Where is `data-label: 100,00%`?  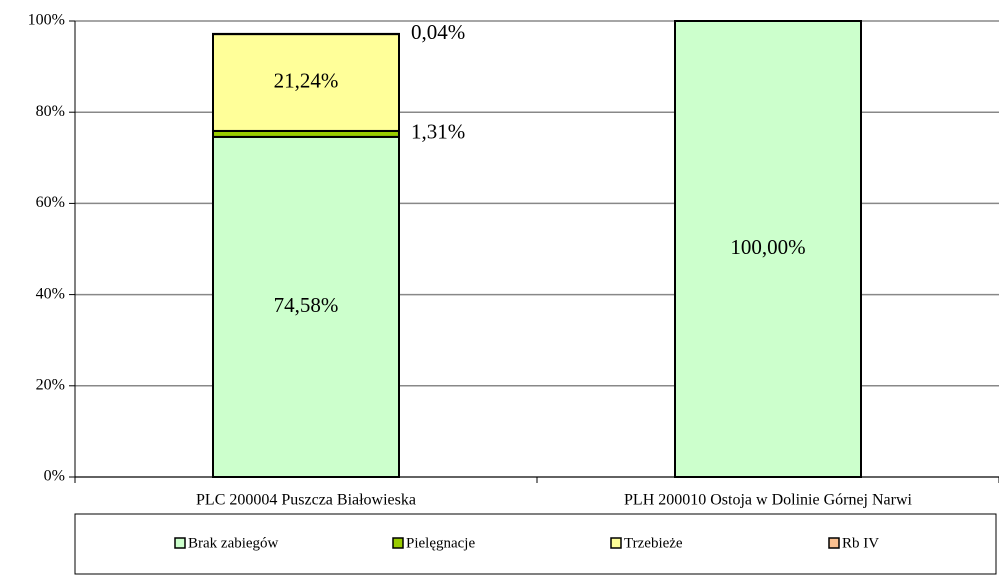
data-label: 100,00% is located at coordinates (767, 247).